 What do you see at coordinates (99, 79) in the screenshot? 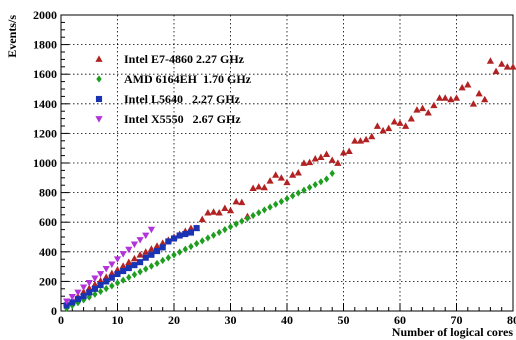
I see `legend-marker-amd-6164eh` at bounding box center [99, 79].